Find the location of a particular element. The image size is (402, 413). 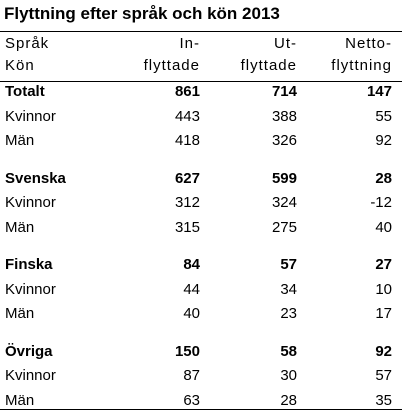

total-cell: 92 is located at coordinates (383, 351).